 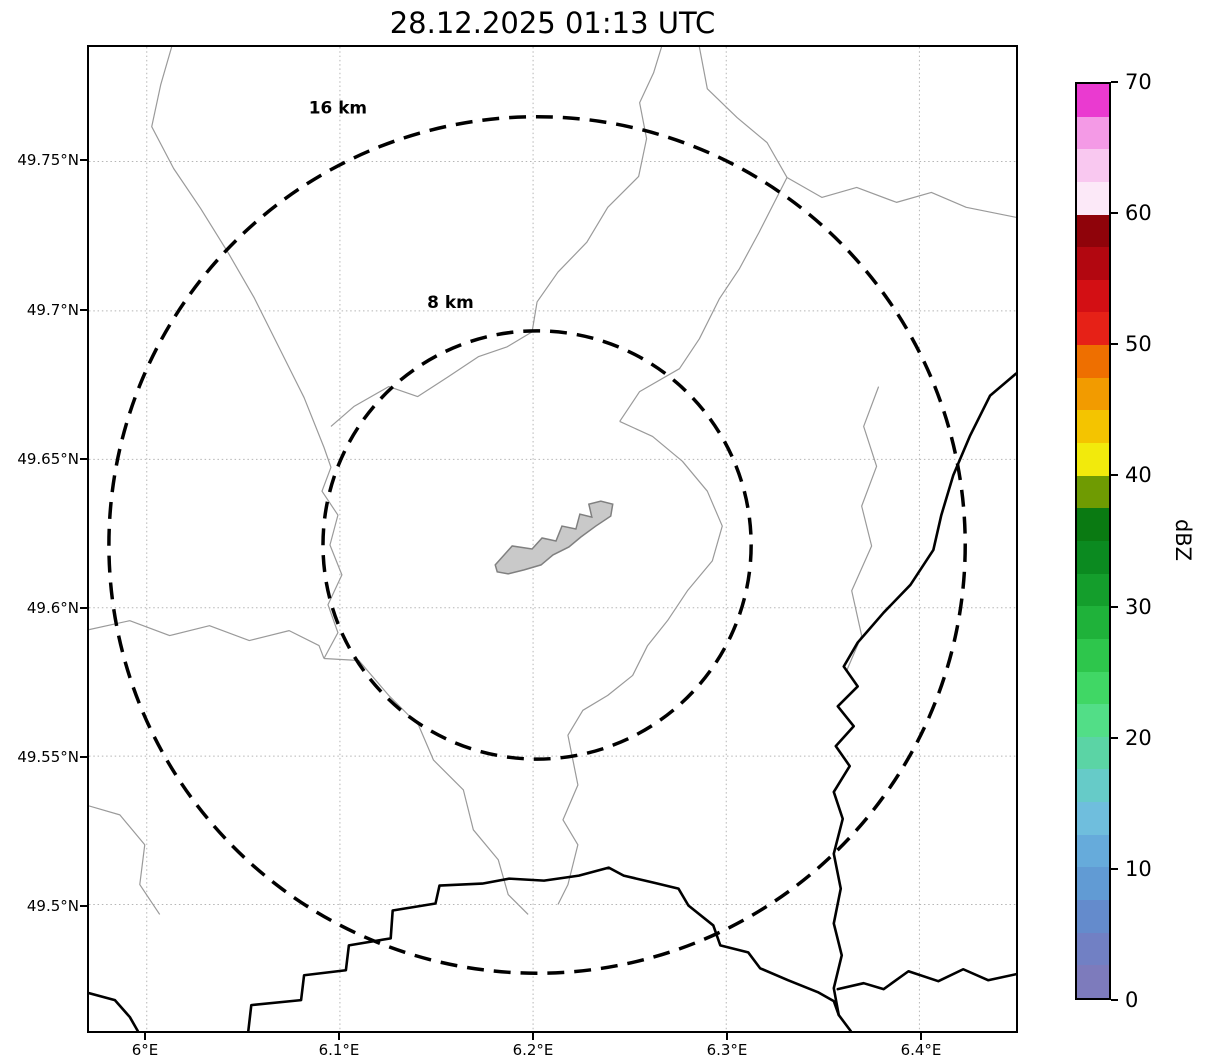 I want to click on colorbar-tick: 30, so click(x=1131, y=607).